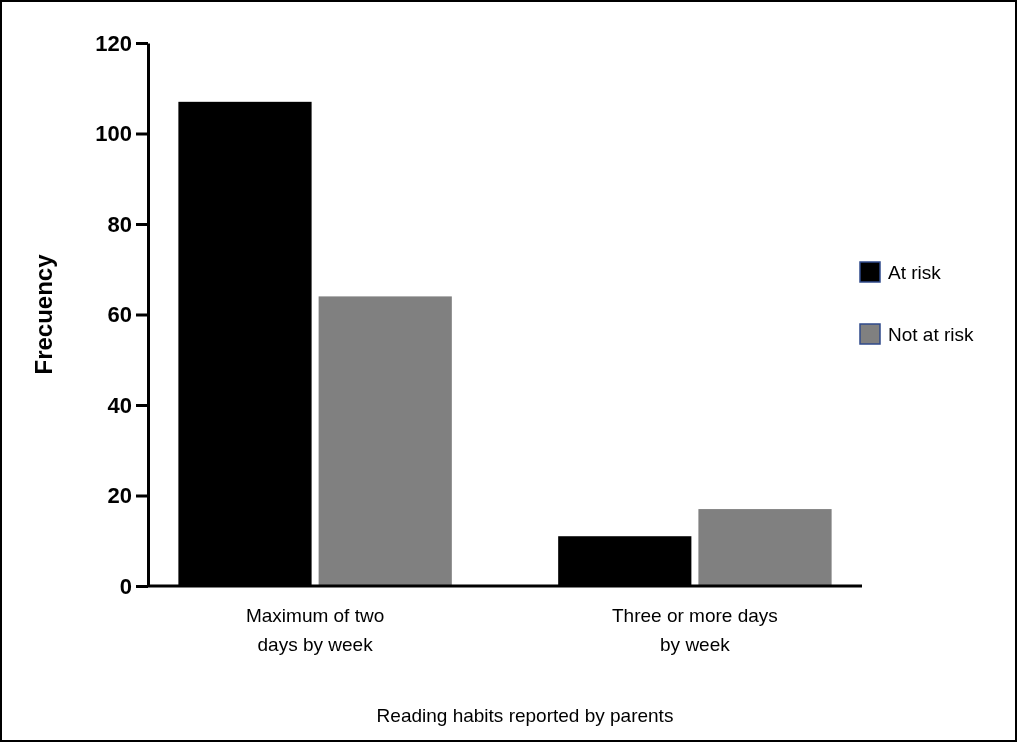  Describe the element at coordinates (525, 715) in the screenshot. I see `x-axis-title: Reading habits reported by parents` at that location.